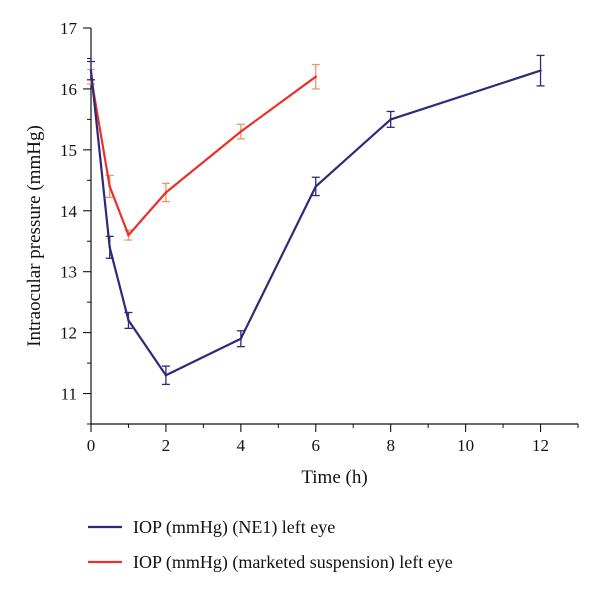 The height and width of the screenshot is (593, 600). I want to click on y-tick-label: 14, so click(69, 211).